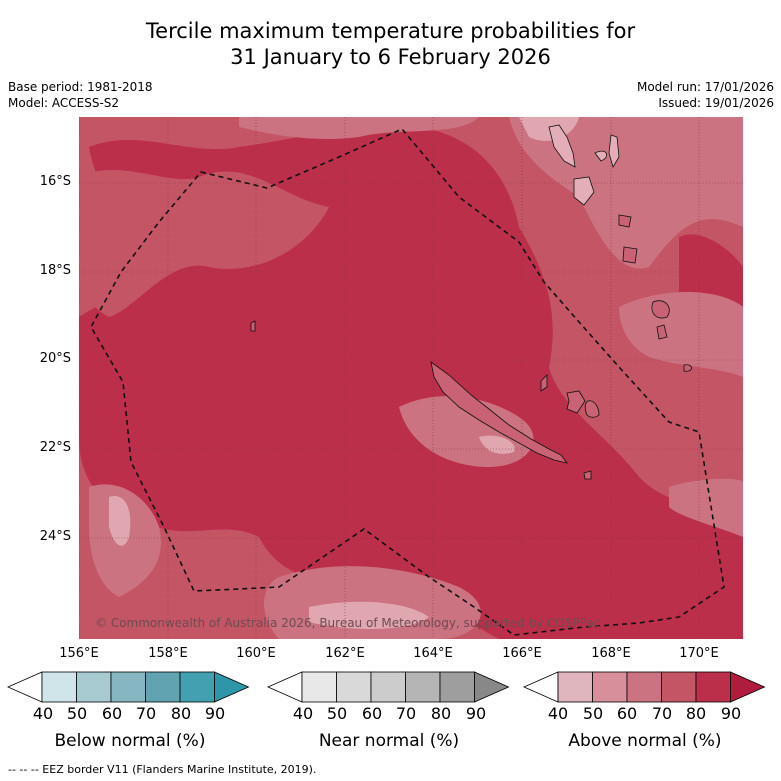  Describe the element at coordinates (372, 713) in the screenshot. I see `cb-near-tick-60: 60` at that location.